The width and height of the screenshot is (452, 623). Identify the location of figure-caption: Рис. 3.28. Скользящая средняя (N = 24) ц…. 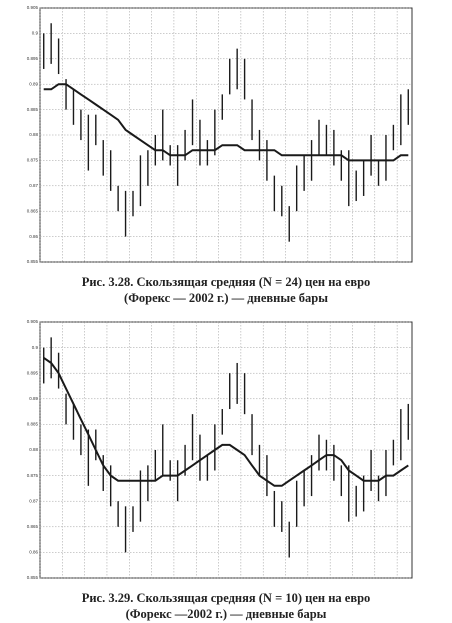
(226, 282).